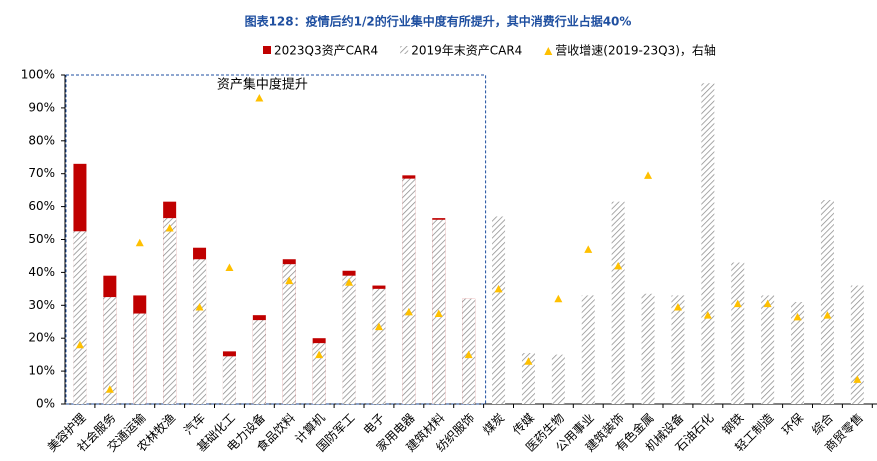  What do you see at coordinates (262, 85) in the screenshot?
I see `annotation: 资产集中度提升` at bounding box center [262, 85].